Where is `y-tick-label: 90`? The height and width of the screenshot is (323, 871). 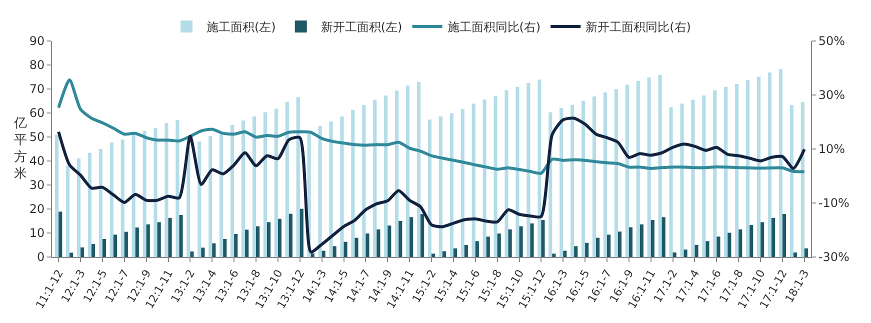
y-tick-label: 90 is located at coordinates (37, 41).